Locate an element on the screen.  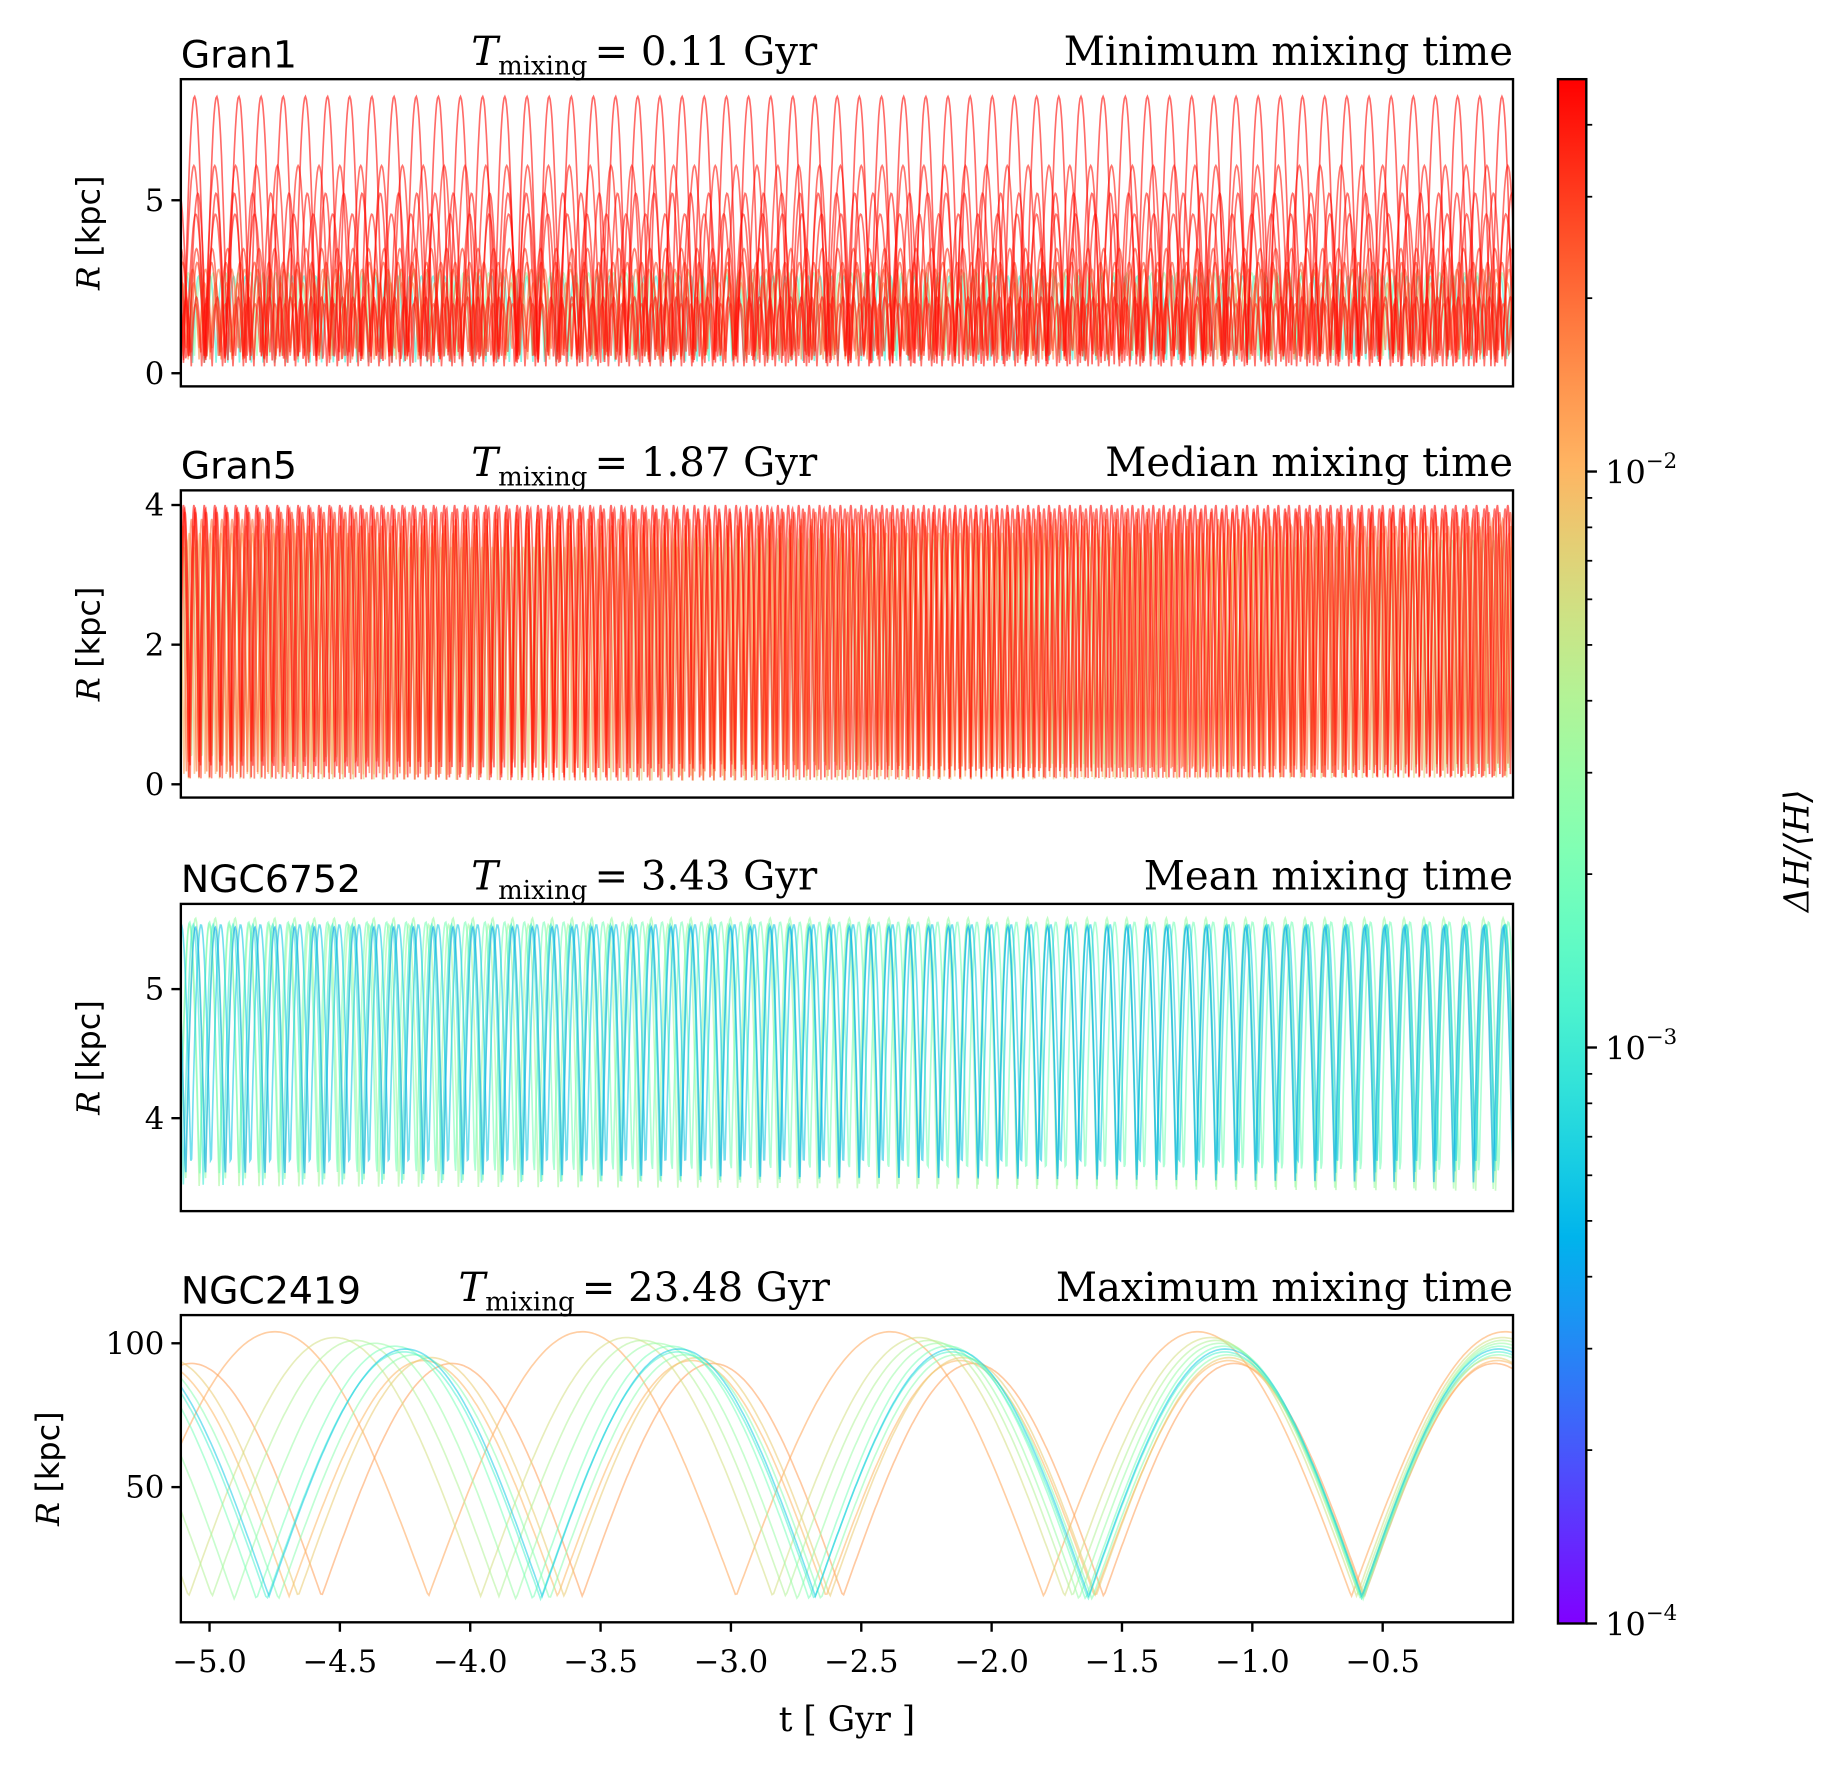
tmix-value: = 1.87 Gyr is located at coordinates (705, 463).